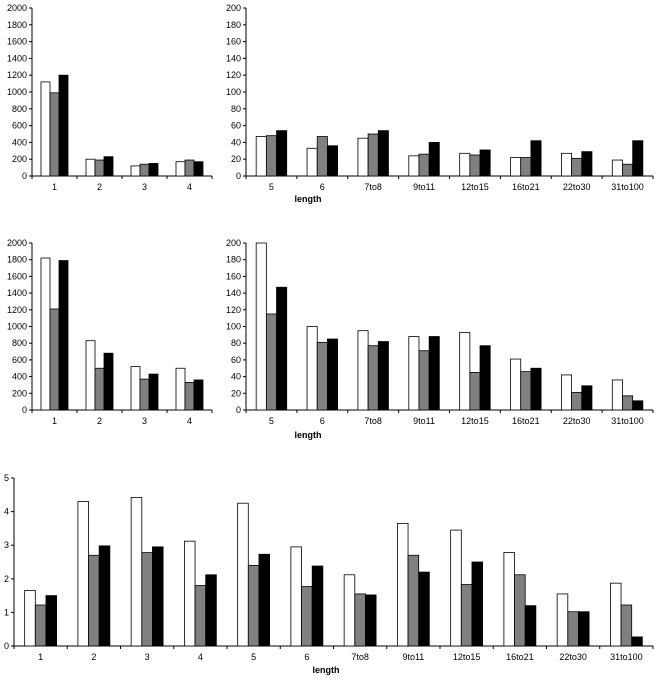  What do you see at coordinates (236, 360) in the screenshot?
I see `y-tick-label: 60` at bounding box center [236, 360].